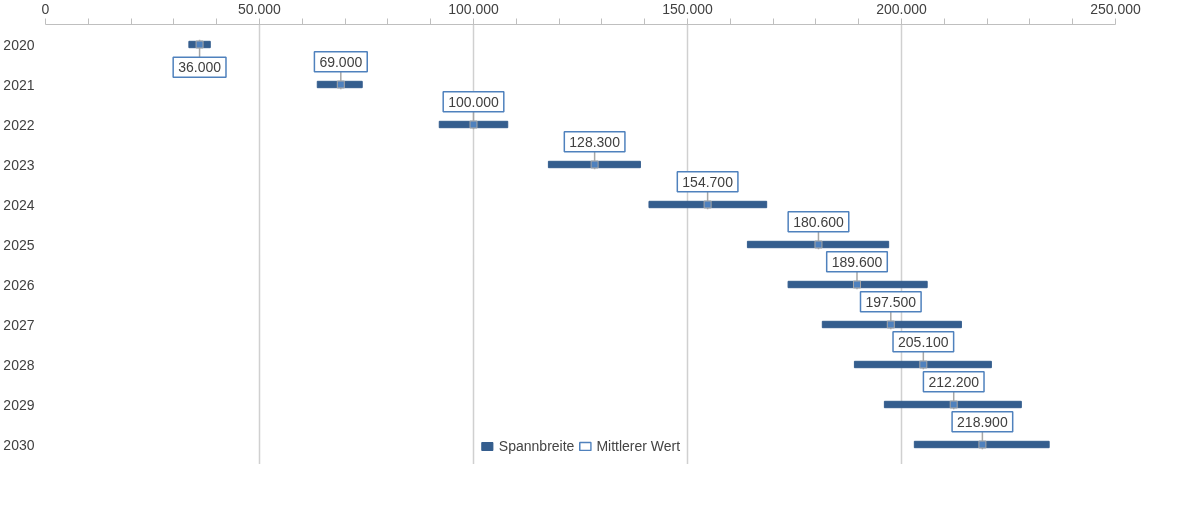 The width and height of the screenshot is (1184, 525). I want to click on y-tick-label: 2029, so click(19, 404).